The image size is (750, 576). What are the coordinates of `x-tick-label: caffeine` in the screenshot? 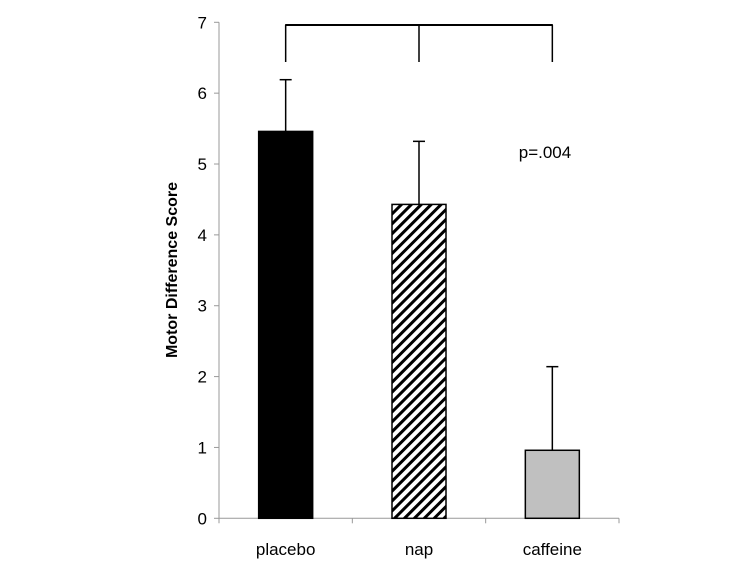 It's located at (552, 549).